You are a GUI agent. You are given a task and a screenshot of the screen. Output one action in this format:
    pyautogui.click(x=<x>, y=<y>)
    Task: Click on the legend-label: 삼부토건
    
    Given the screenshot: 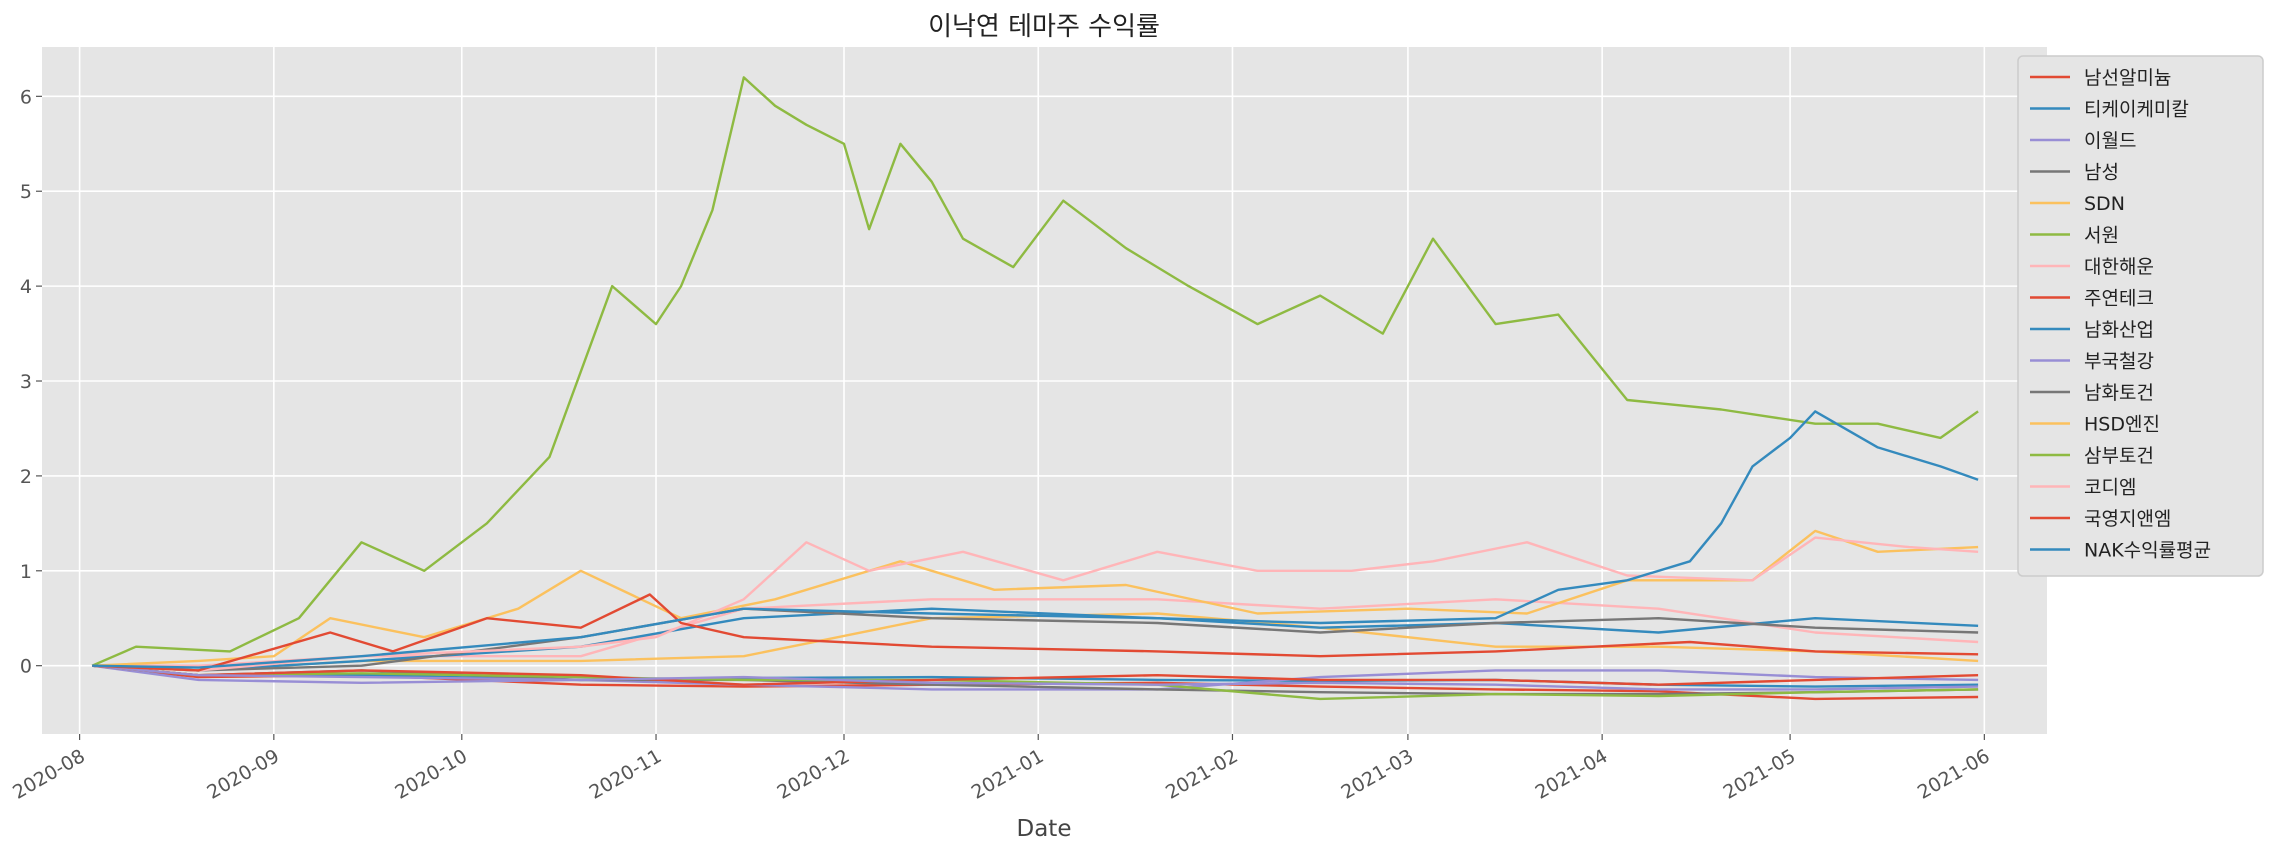 What is the action you would take?
    pyautogui.click(x=2119, y=456)
    